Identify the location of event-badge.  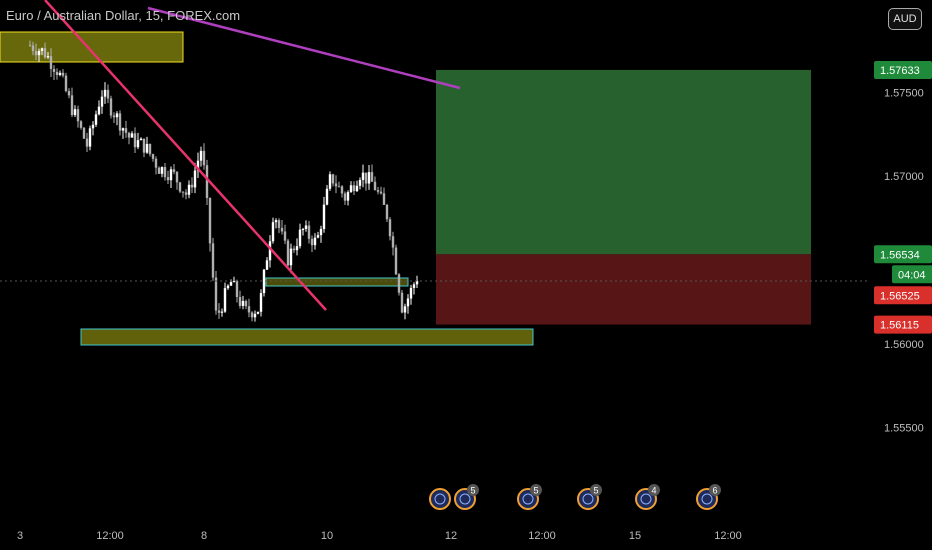
(440, 499).